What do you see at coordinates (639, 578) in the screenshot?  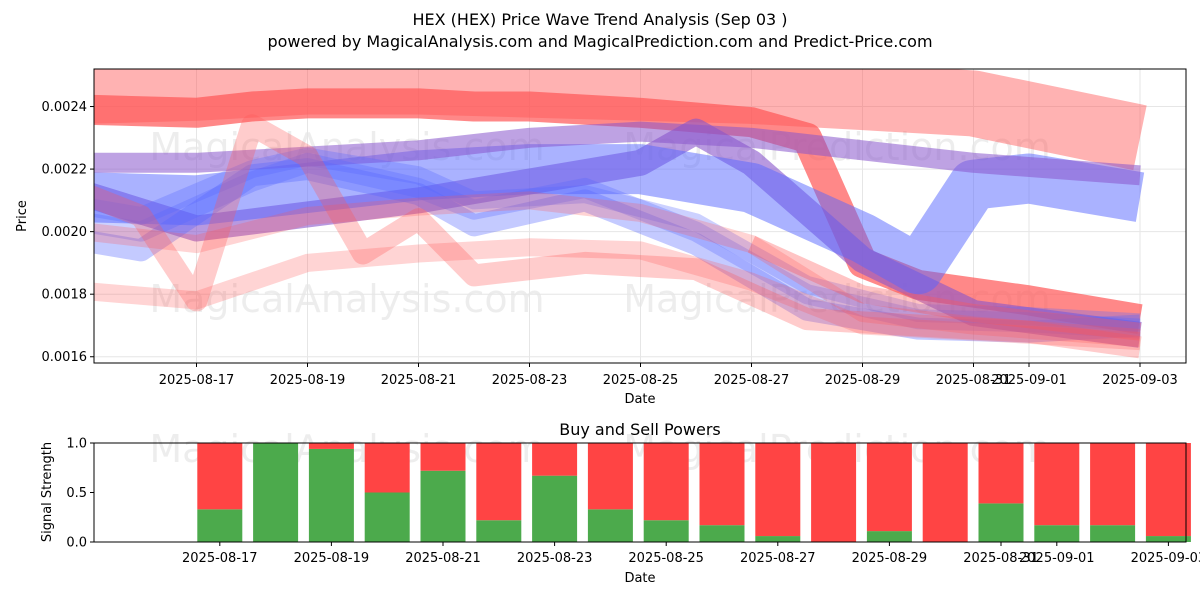 I see `bar-x-axis-label: Date` at bounding box center [639, 578].